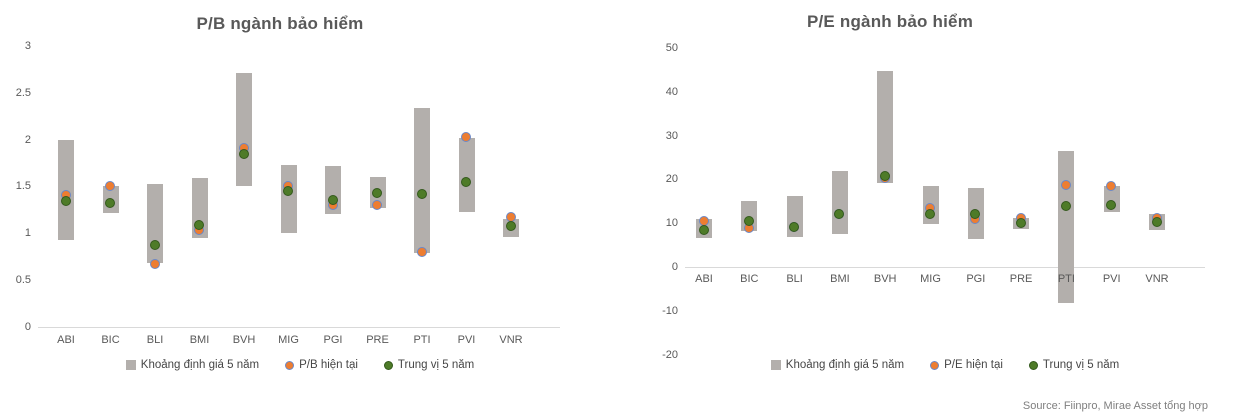 The image size is (1234, 419). I want to click on pe-chart-title: P/E ngành bảo hiểm, so click(890, 21).